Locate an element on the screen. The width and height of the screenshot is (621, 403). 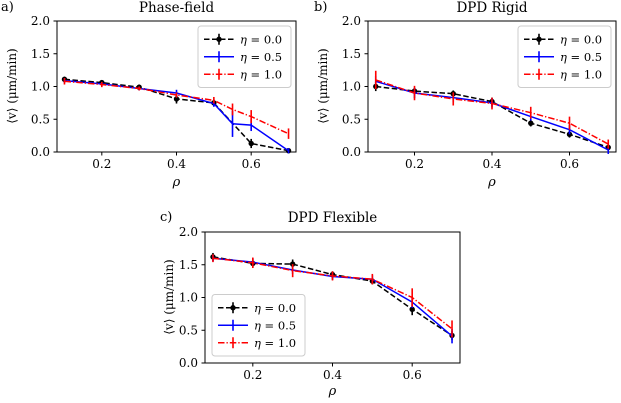
panel-label-a: a) is located at coordinates (7, 7).